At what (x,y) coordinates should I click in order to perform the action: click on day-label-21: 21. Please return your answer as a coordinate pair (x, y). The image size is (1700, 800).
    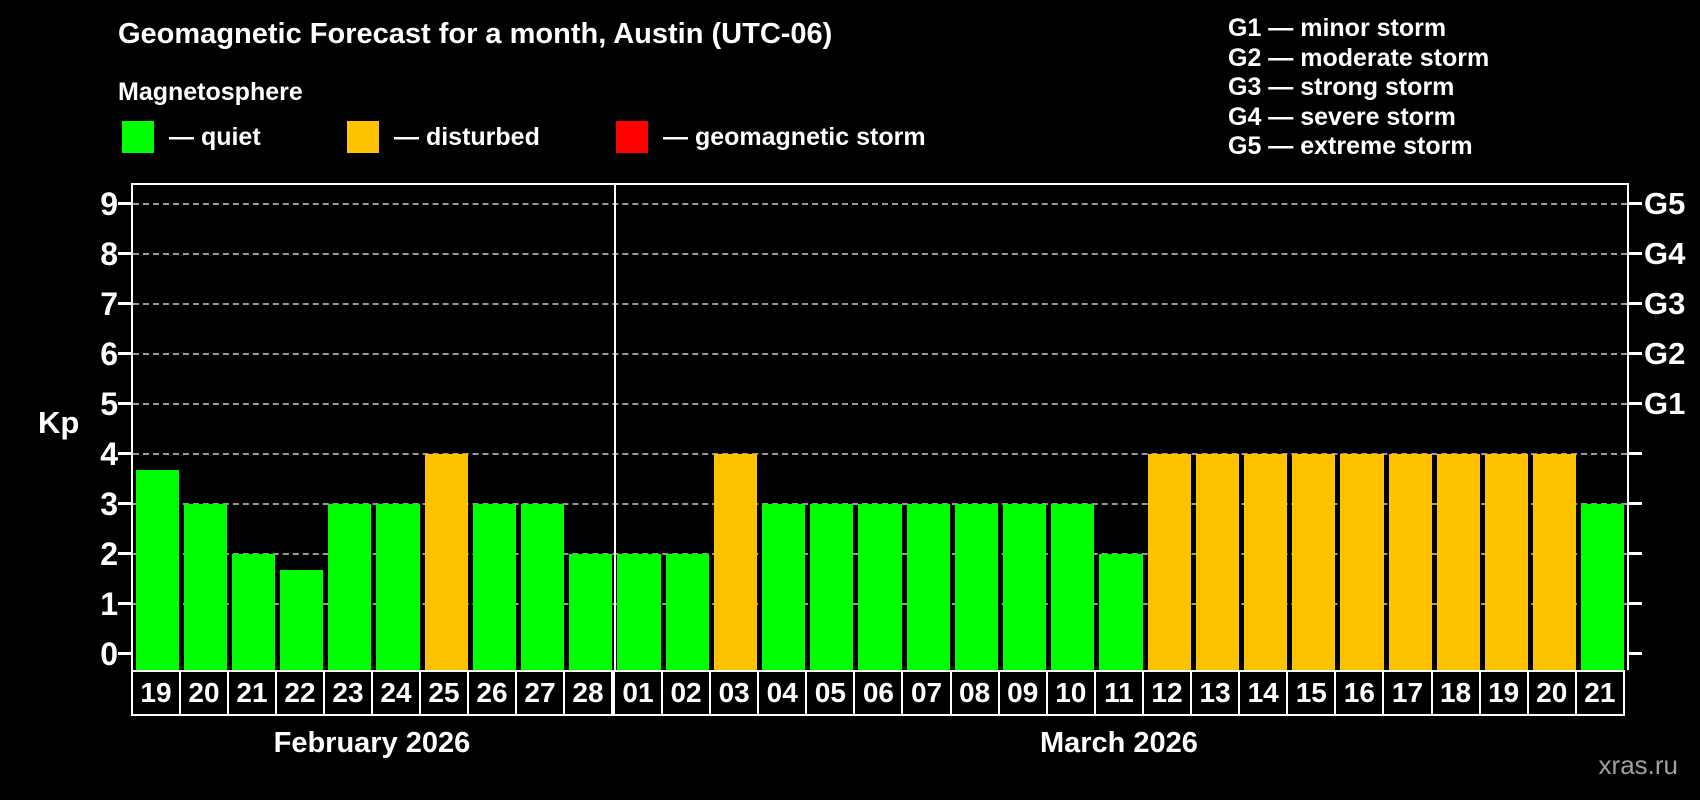
    Looking at the image, I should click on (1598, 693).